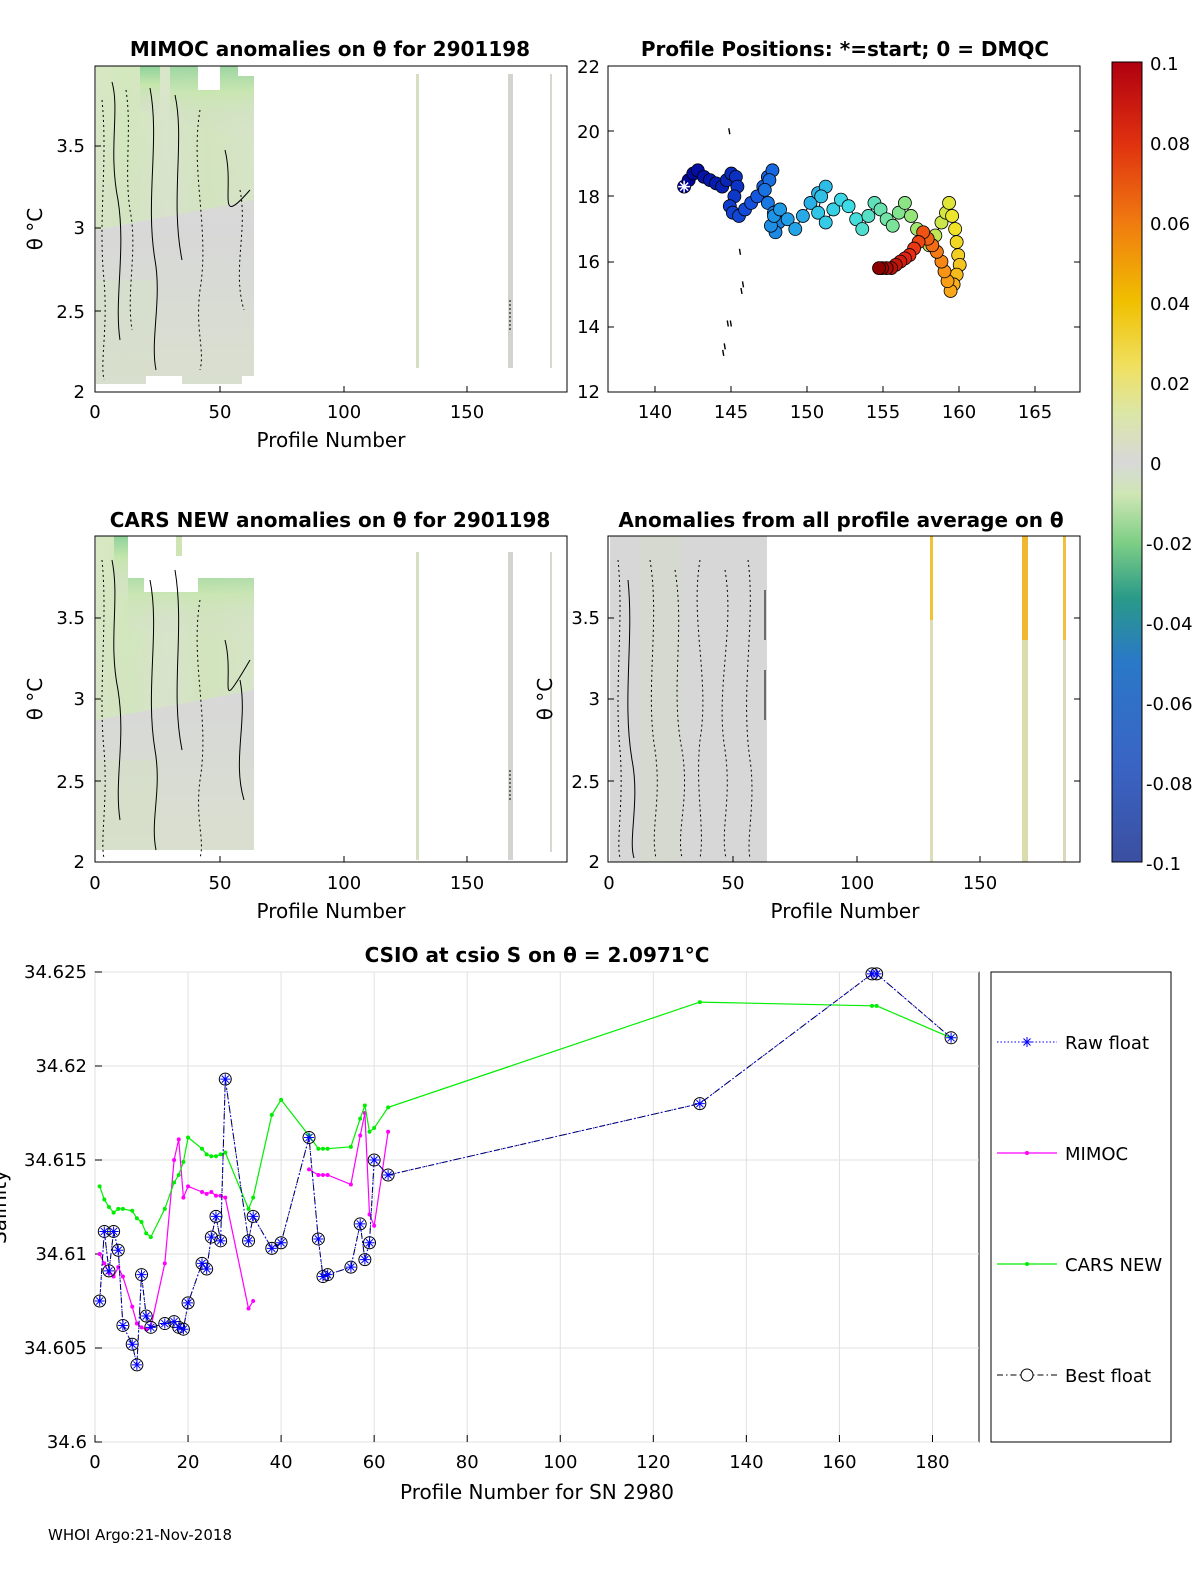  What do you see at coordinates (807, 412) in the screenshot?
I see `pos-xtick: 150` at bounding box center [807, 412].